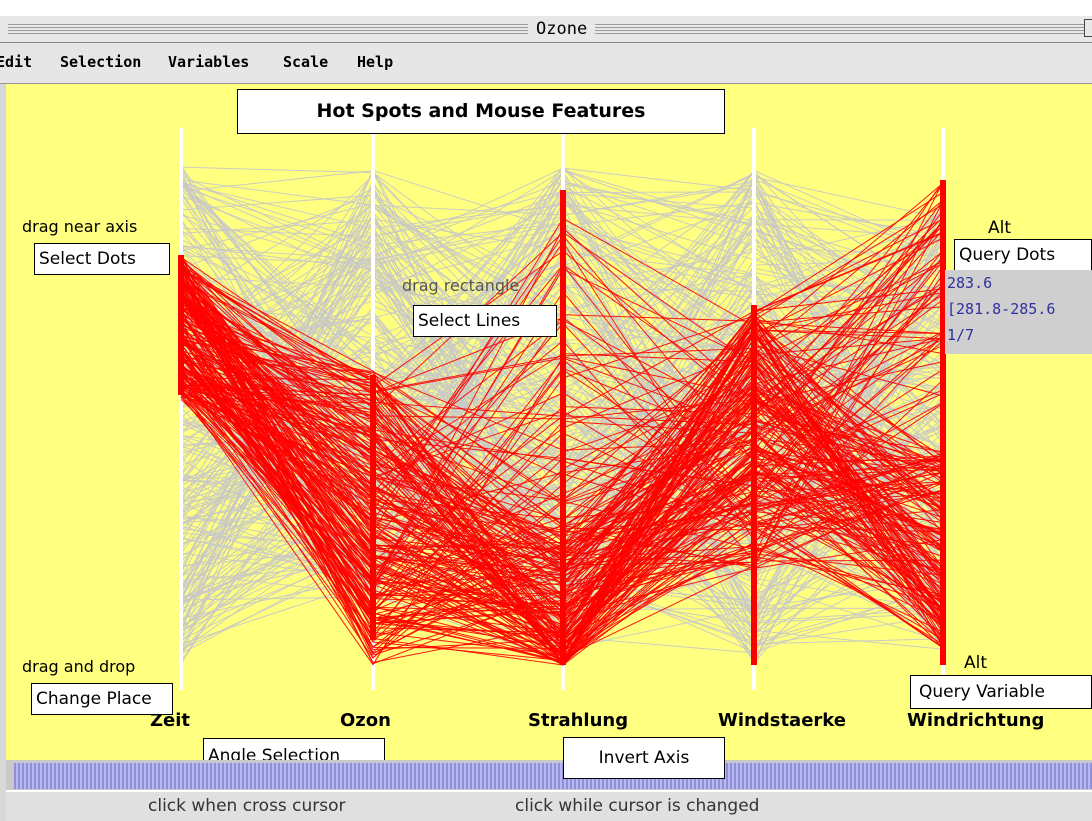 The height and width of the screenshot is (821, 1092). Describe the element at coordinates (637, 806) in the screenshot. I see `status-right-text: click while cursor is changed` at that location.